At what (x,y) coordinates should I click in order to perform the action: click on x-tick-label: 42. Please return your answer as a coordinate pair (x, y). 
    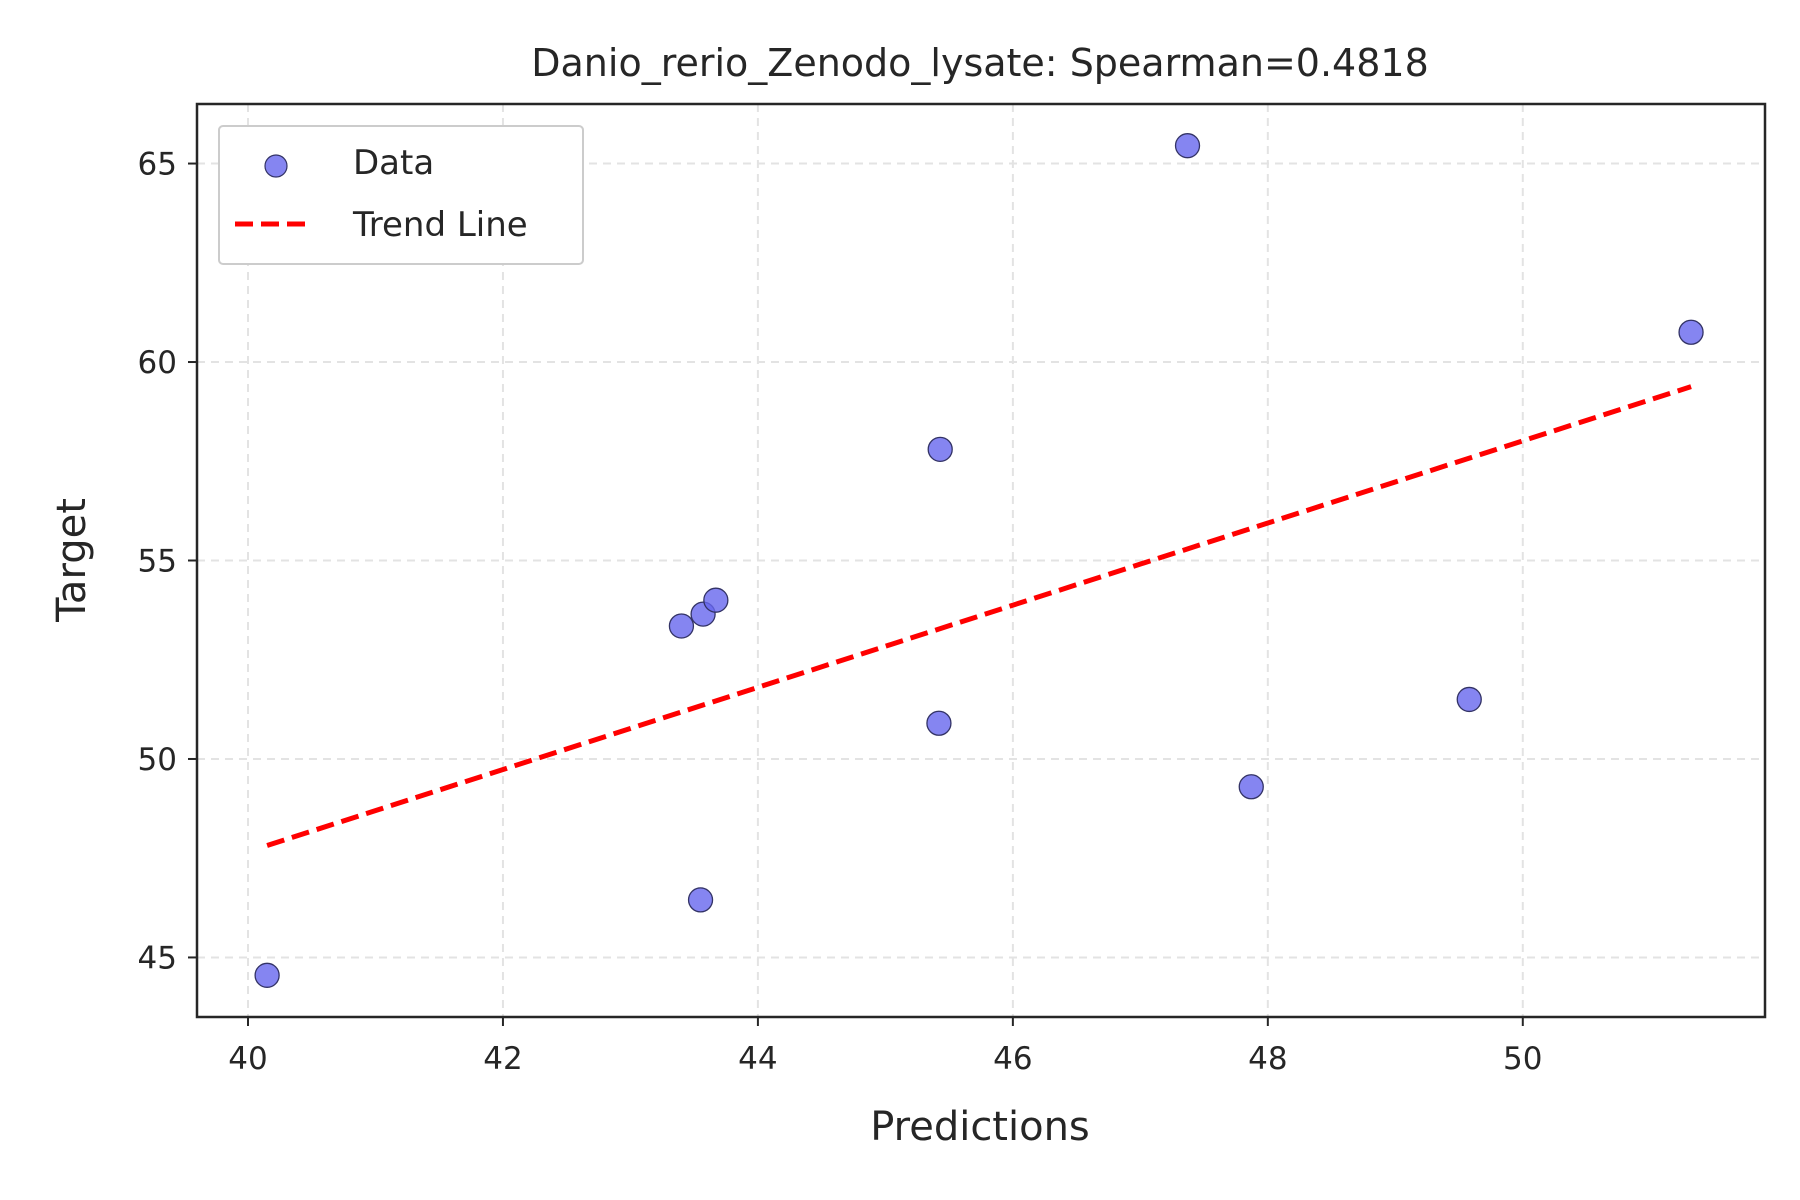
    Looking at the image, I should click on (502, 1059).